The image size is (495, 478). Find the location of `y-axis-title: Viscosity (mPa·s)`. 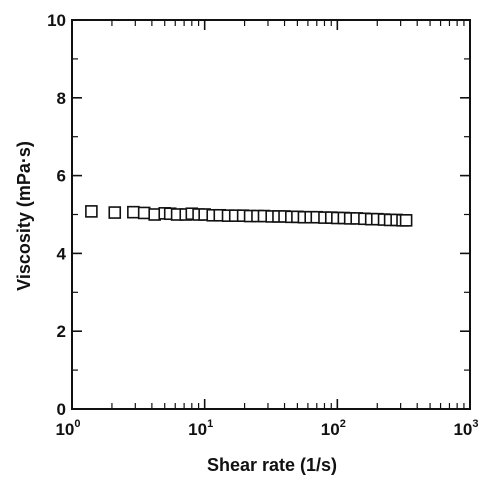

y-axis-title: Viscosity (mPa·s) is located at coordinates (24, 216).